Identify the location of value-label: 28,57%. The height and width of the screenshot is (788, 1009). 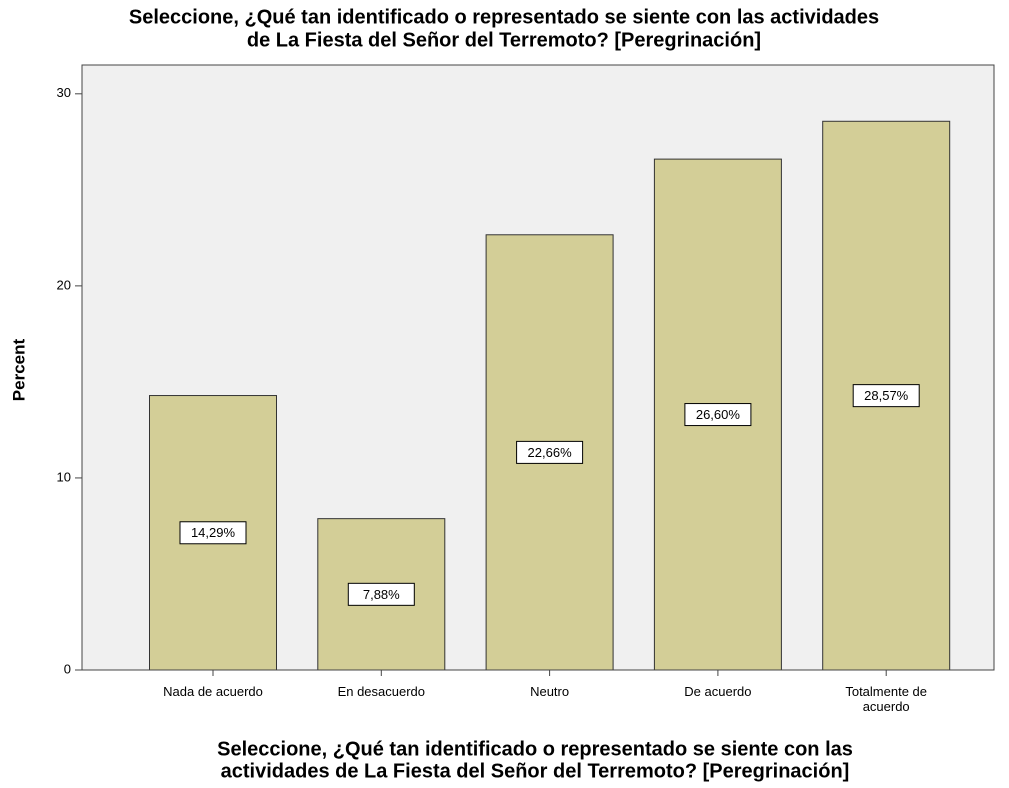
(886, 395).